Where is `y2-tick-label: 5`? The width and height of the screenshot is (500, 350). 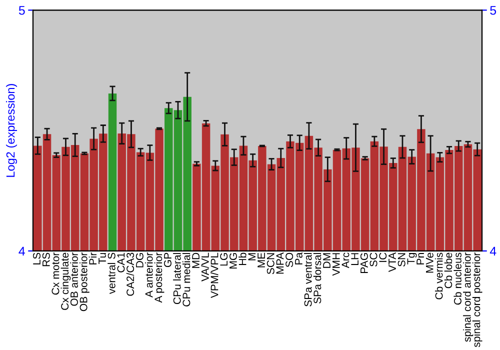
y2-tick-label: 5 is located at coordinates (493, 10).